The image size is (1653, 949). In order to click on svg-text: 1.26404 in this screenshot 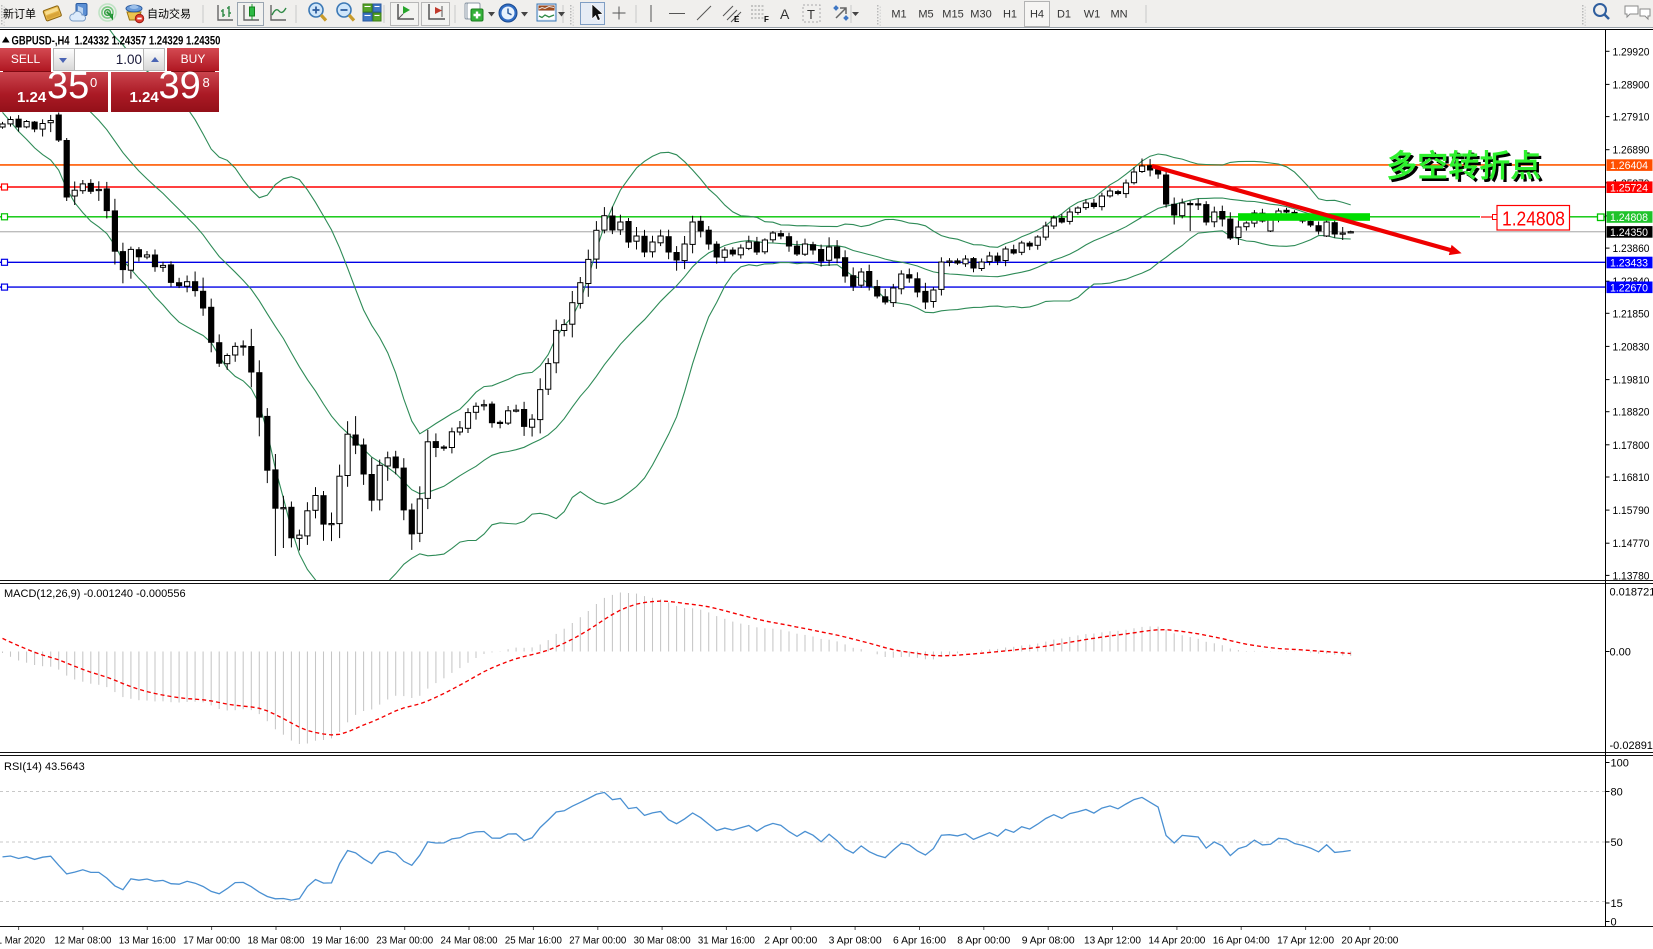, I will do `click(1629, 166)`.